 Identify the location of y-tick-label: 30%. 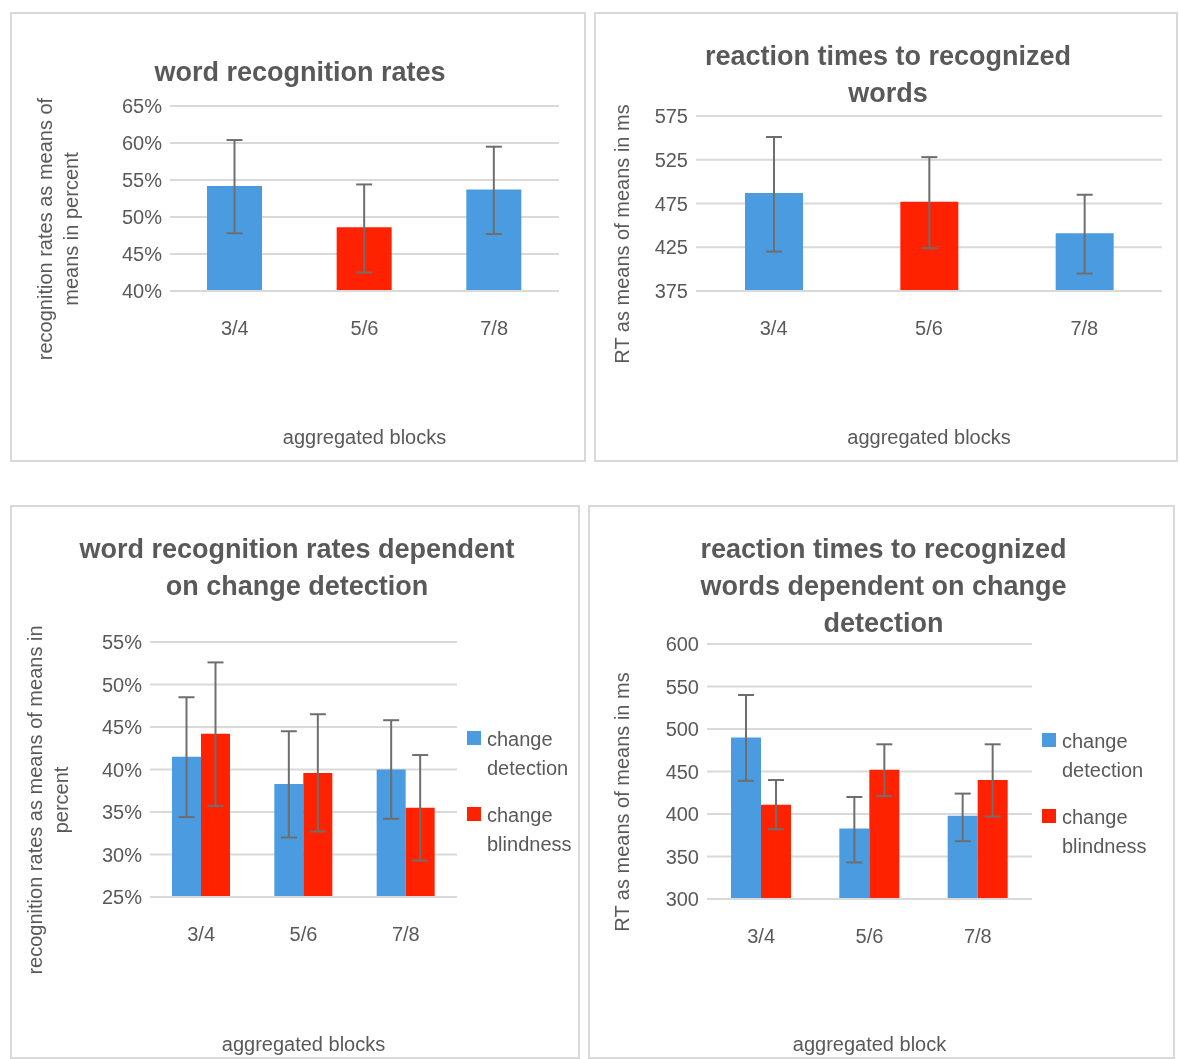
(122, 854).